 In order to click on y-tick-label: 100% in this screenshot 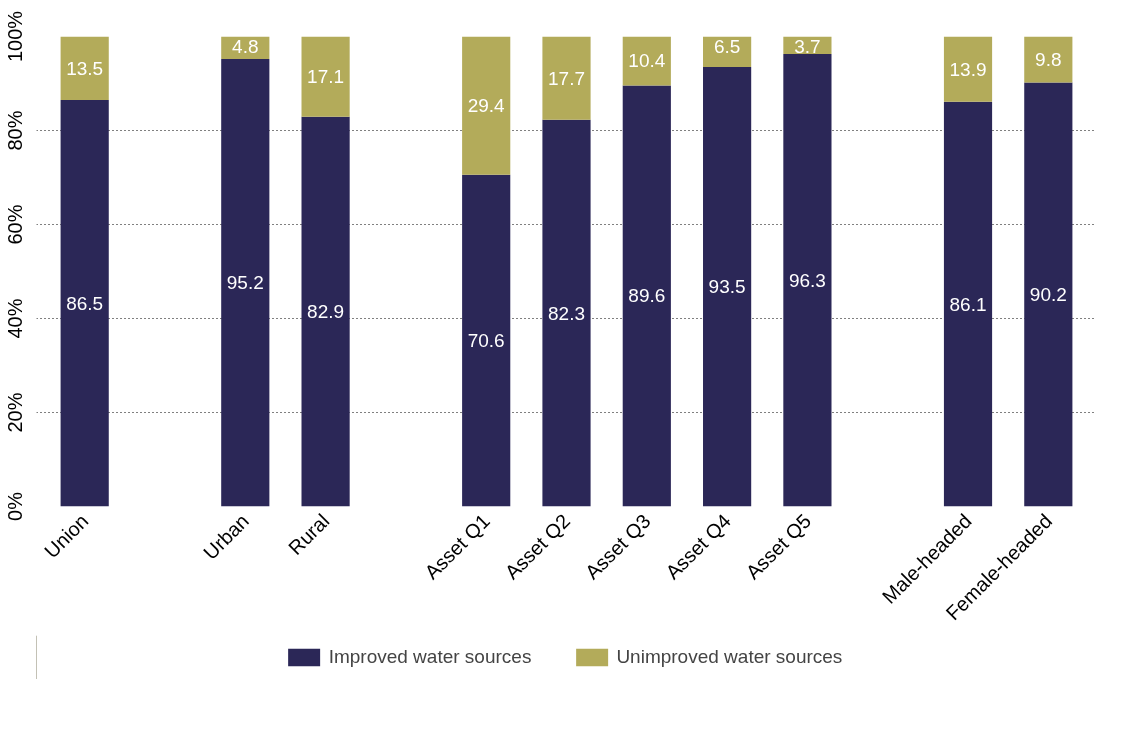, I will do `click(14, 36)`.